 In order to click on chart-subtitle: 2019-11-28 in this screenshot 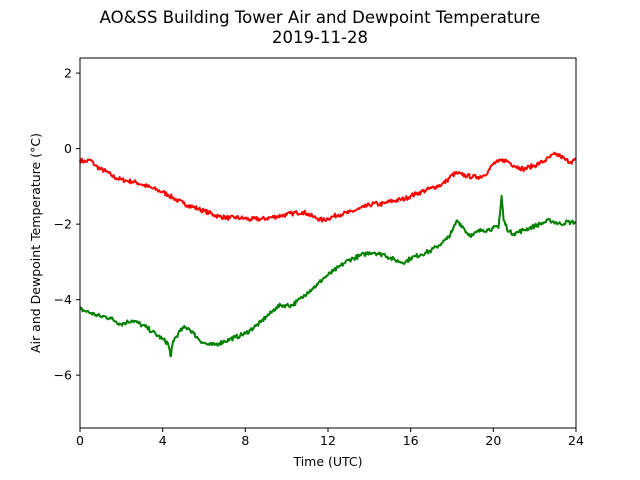, I will do `click(320, 37)`.